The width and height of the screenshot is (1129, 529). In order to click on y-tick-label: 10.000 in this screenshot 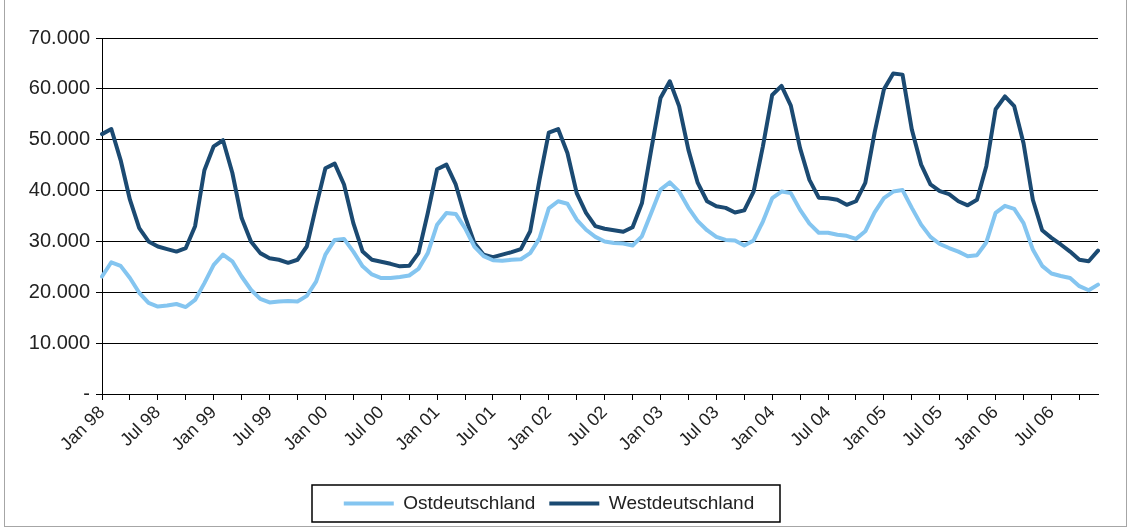, I will do `click(59, 341)`.